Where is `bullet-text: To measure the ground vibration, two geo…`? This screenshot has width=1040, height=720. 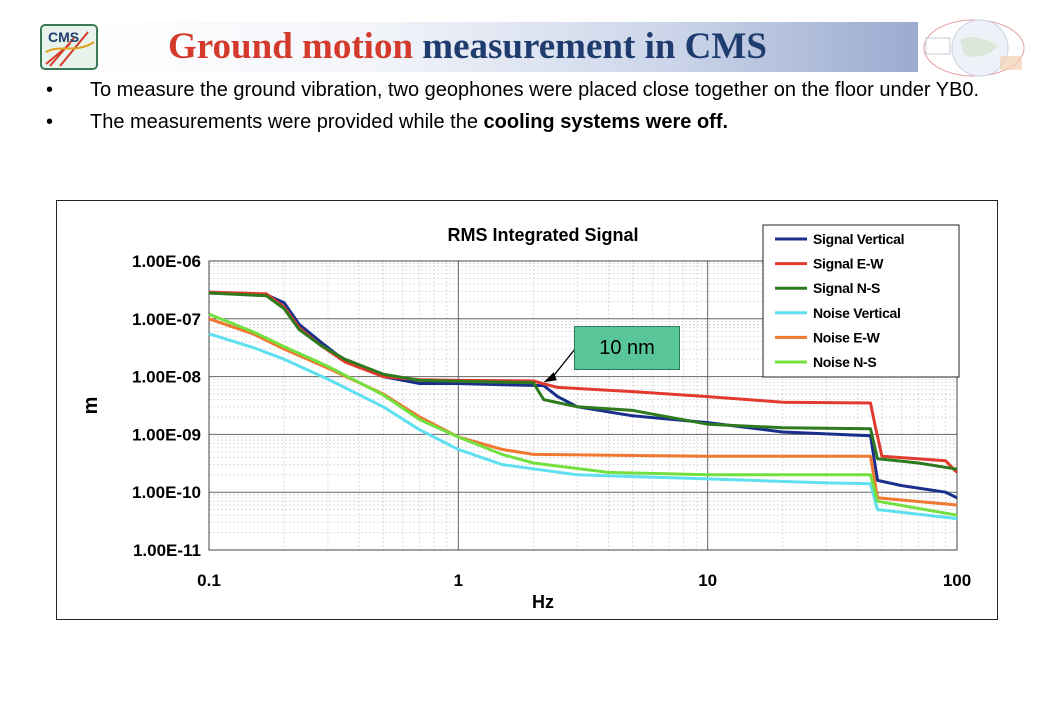
bullet-text: To measure the ground vibration, two geo… is located at coordinates (535, 90).